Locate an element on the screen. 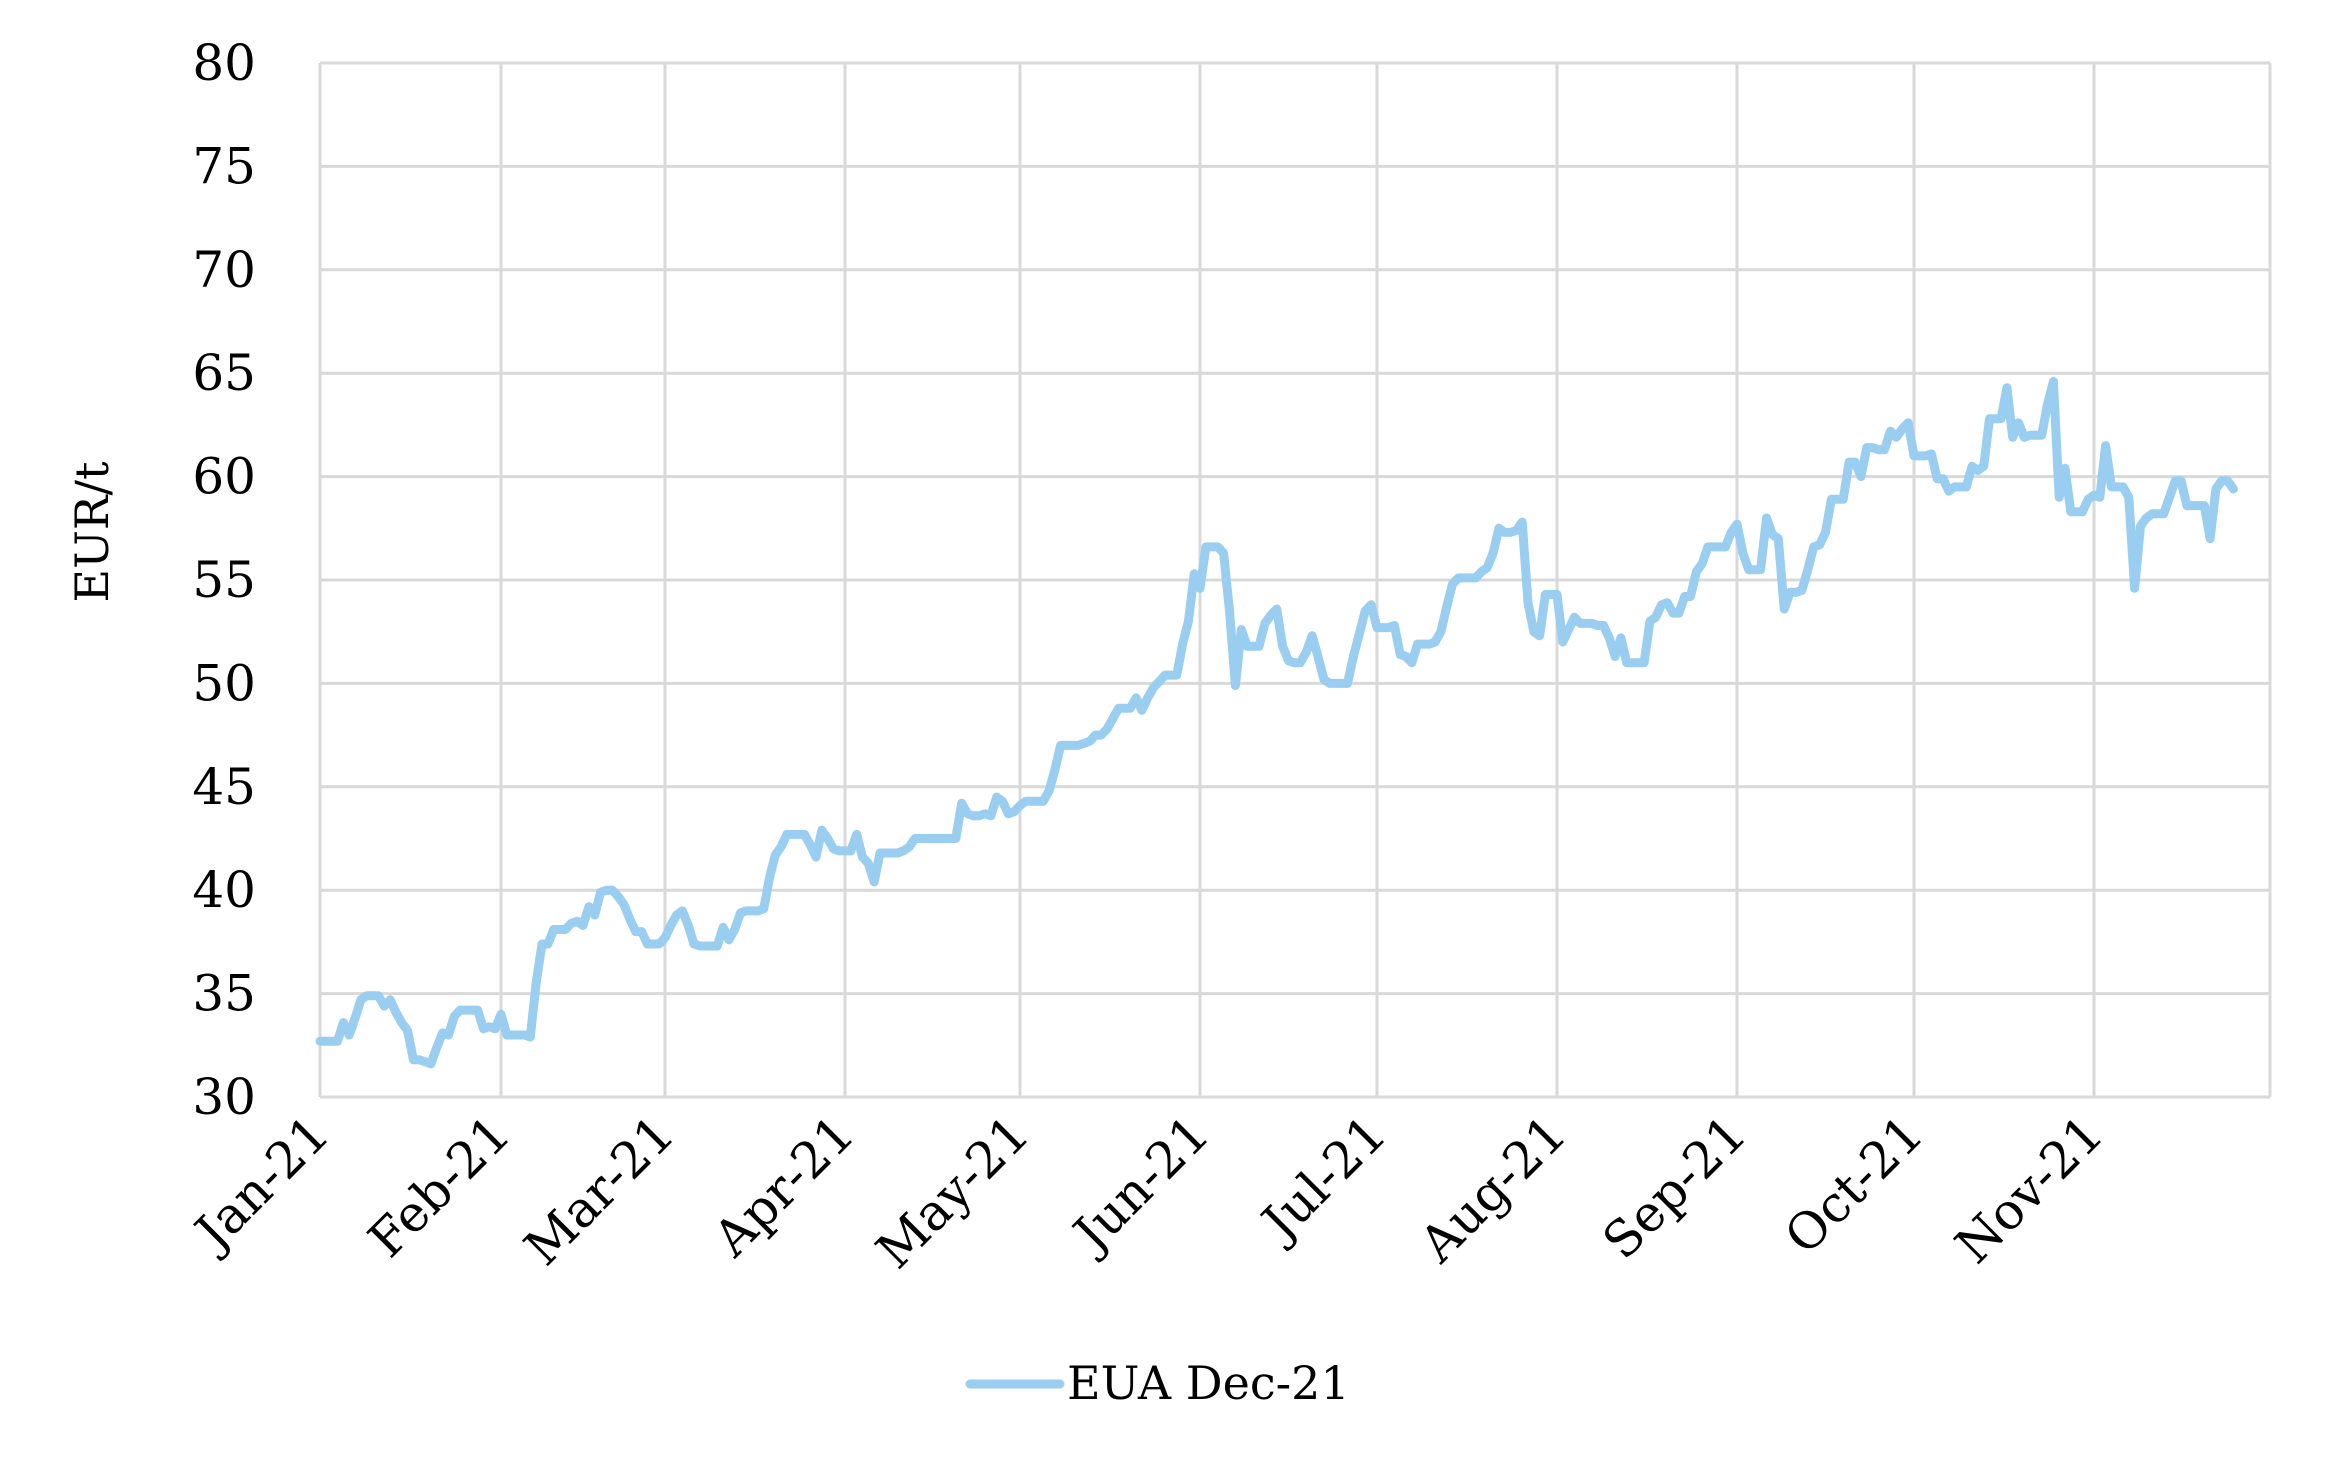 This screenshot has height=1458, width=2328. x-tick-label: Aug-21 is located at coordinates (1493, 1189).